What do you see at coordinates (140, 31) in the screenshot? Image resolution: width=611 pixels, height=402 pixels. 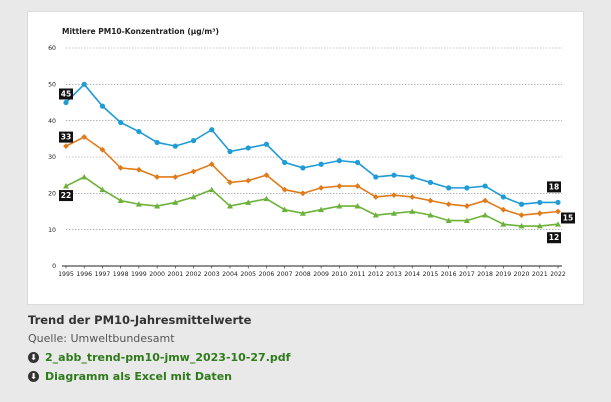 I see `chart-title: Mittlere PM10-Konzentration (µg/m³)` at bounding box center [140, 31].